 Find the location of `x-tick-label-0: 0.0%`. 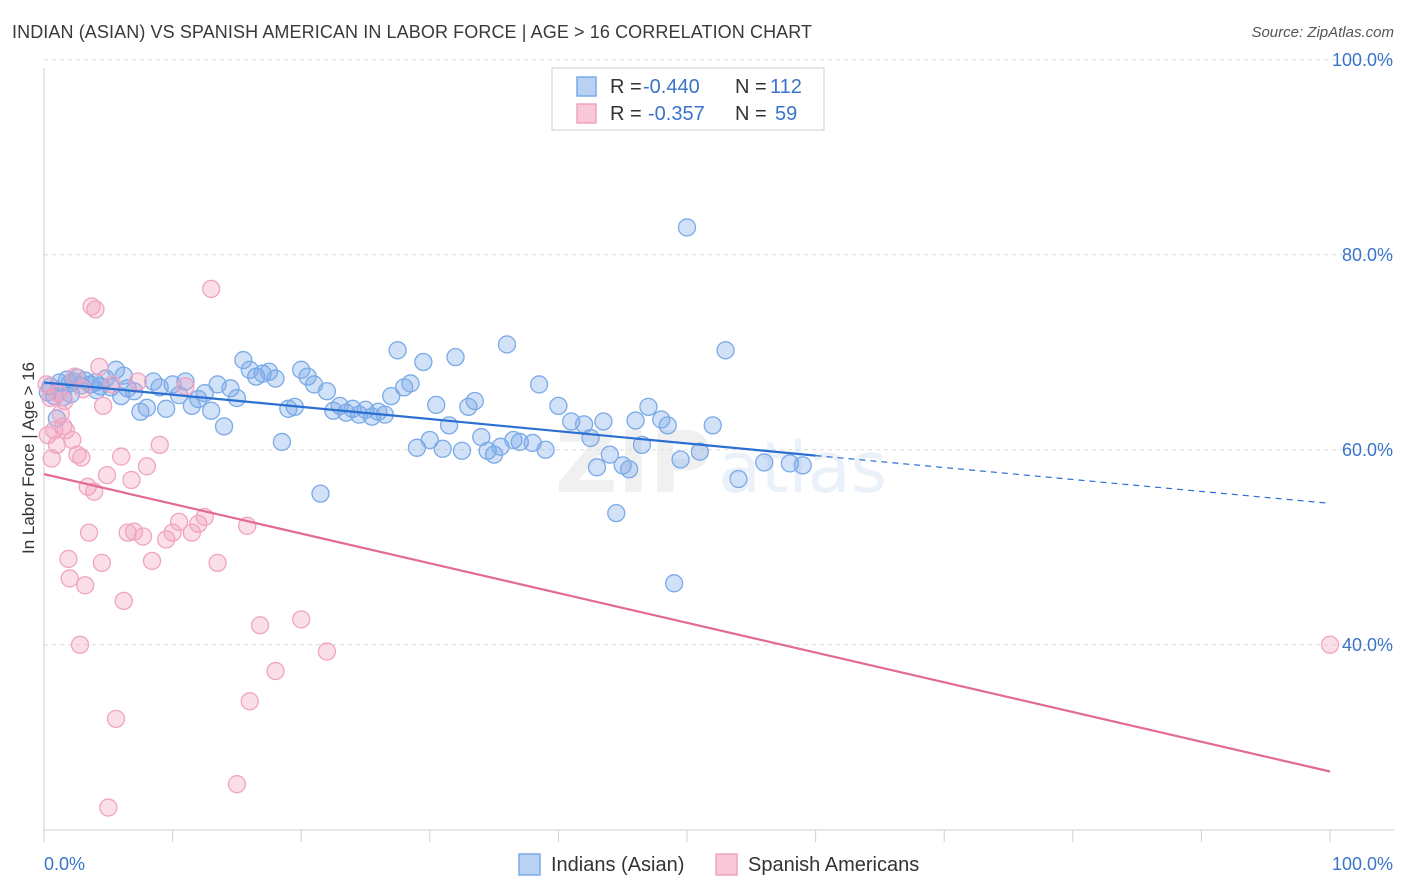

x-tick-label-0: 0.0% is located at coordinates (64, 864).